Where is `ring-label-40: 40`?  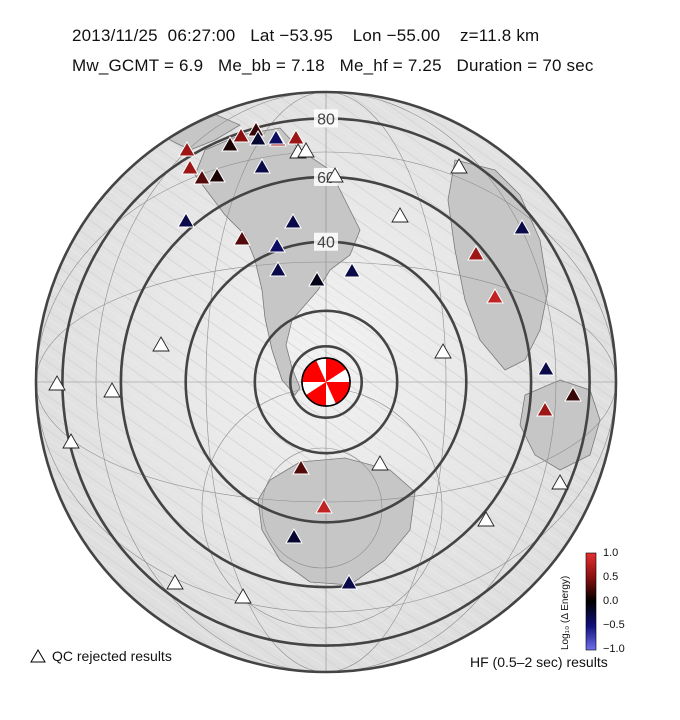 ring-label-40: 40 is located at coordinates (326, 243).